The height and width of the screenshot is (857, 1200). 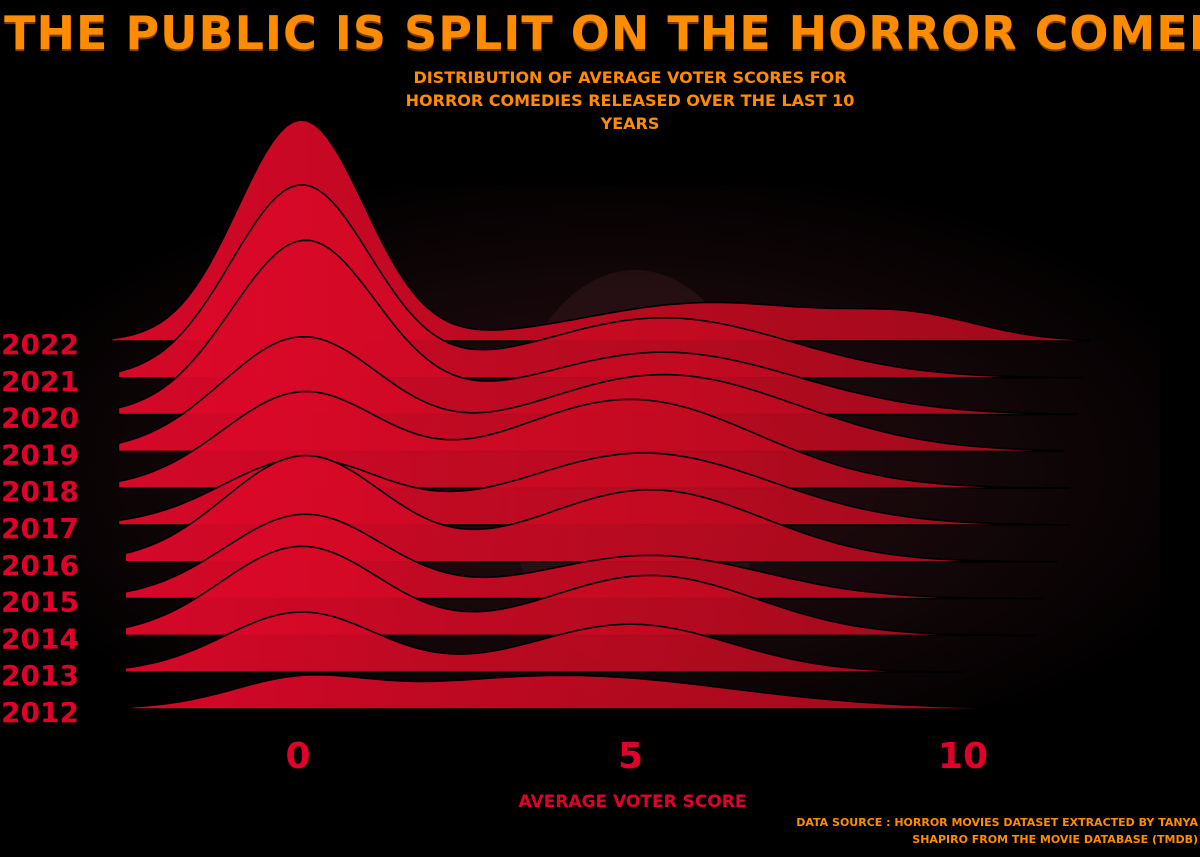 What do you see at coordinates (580, 591) in the screenshot?
I see `ridge-2014` at bounding box center [580, 591].